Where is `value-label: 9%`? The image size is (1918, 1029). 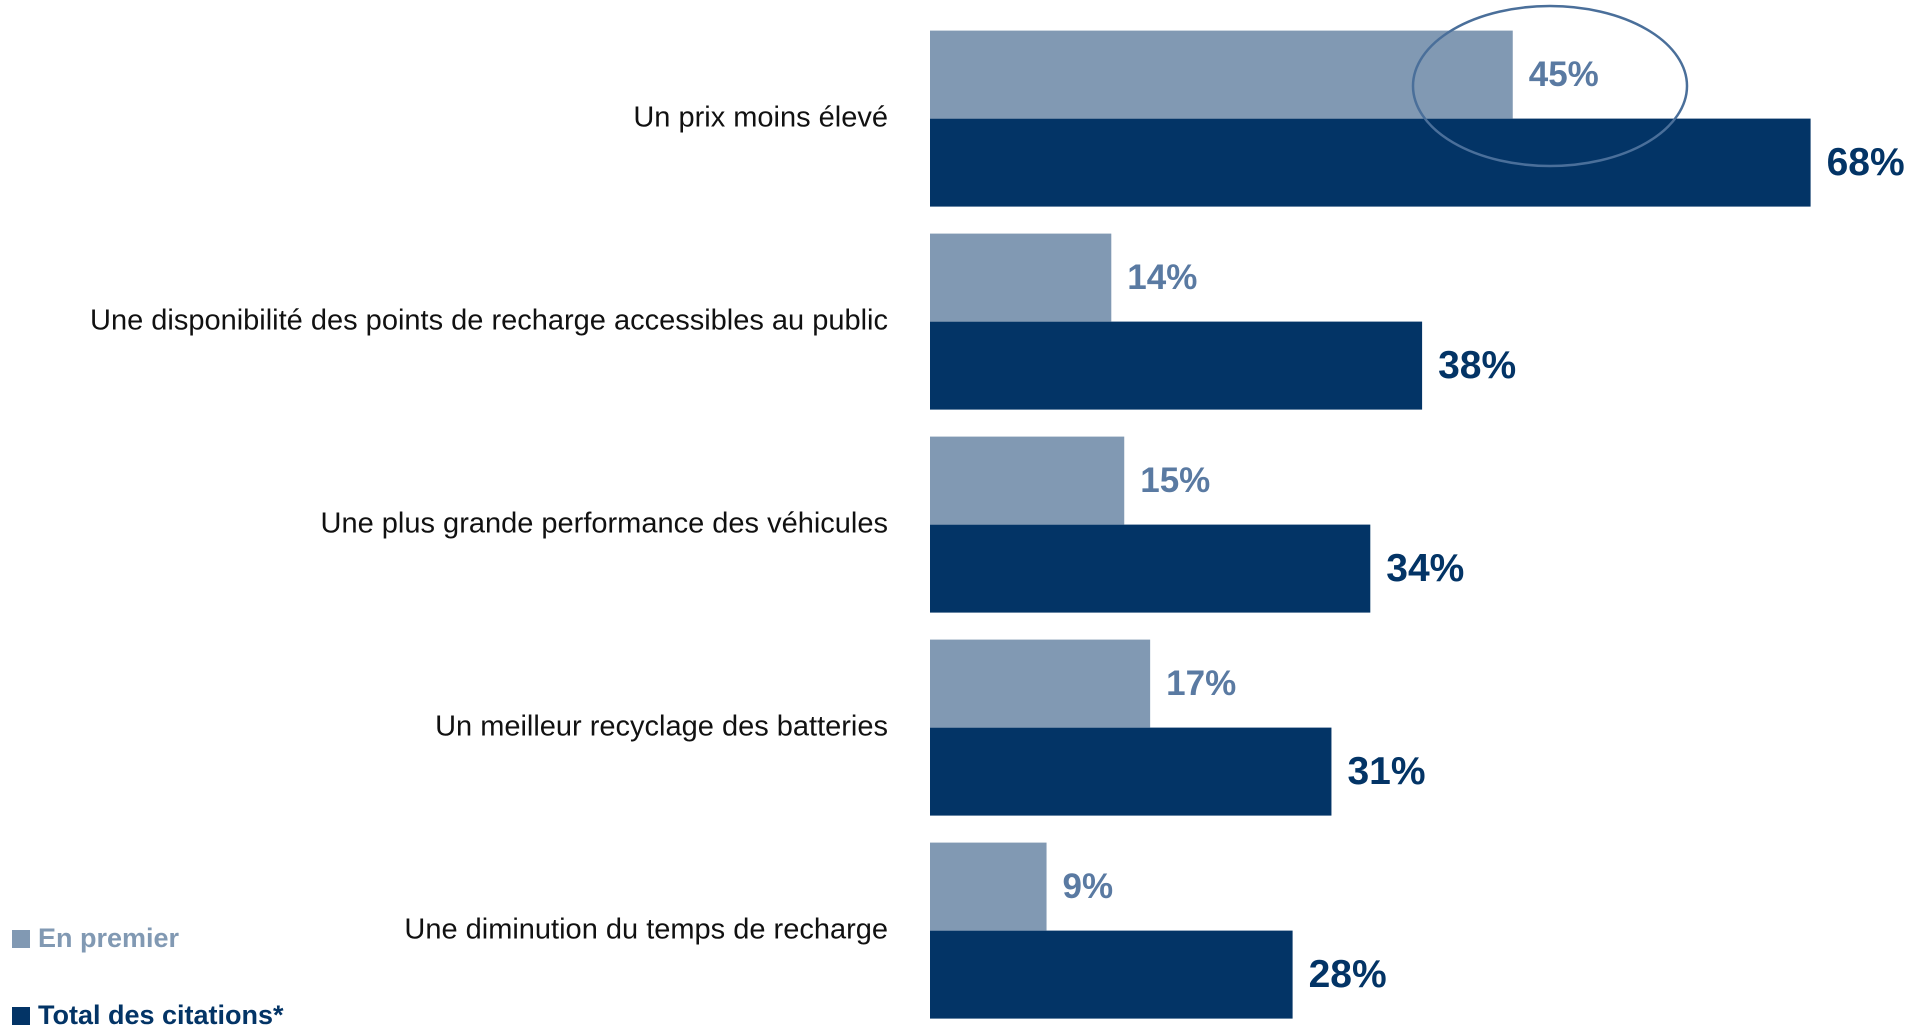
value-label: 9% is located at coordinates (1088, 886).